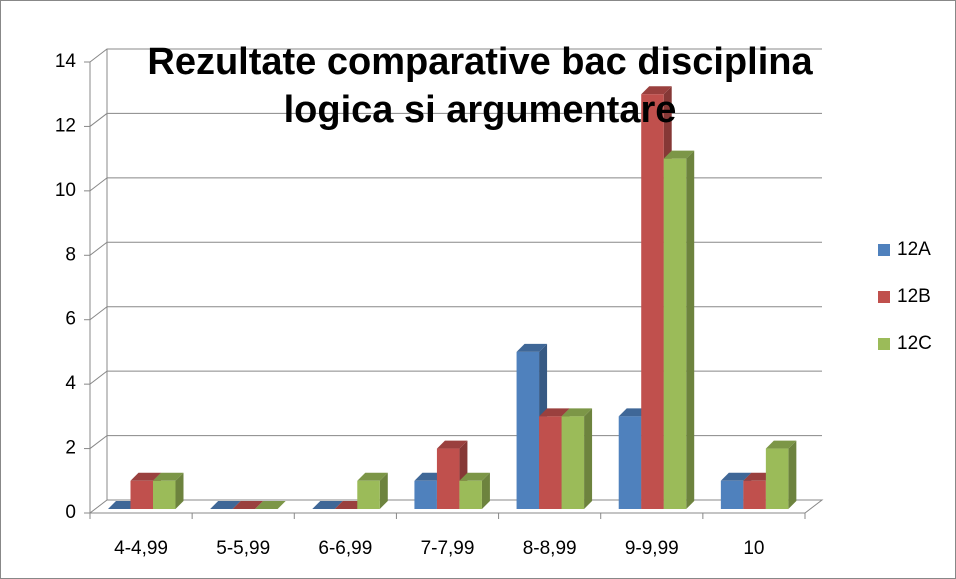 Image resolution: width=956 pixels, height=579 pixels. I want to click on x-tick-label: 5-5,99, so click(243, 548).